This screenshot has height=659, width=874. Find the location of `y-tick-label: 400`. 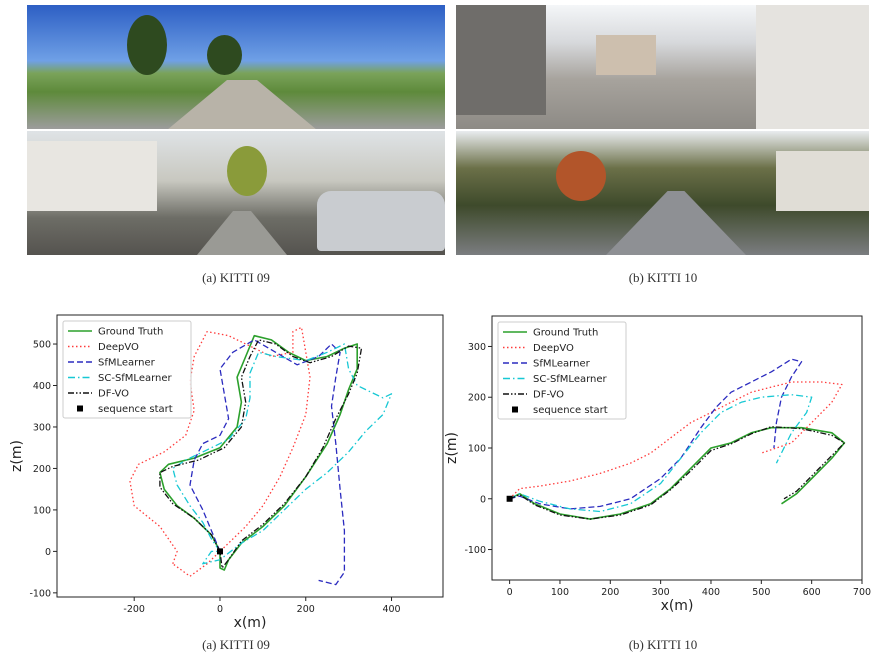

y-tick-label: 400 is located at coordinates (42, 386).